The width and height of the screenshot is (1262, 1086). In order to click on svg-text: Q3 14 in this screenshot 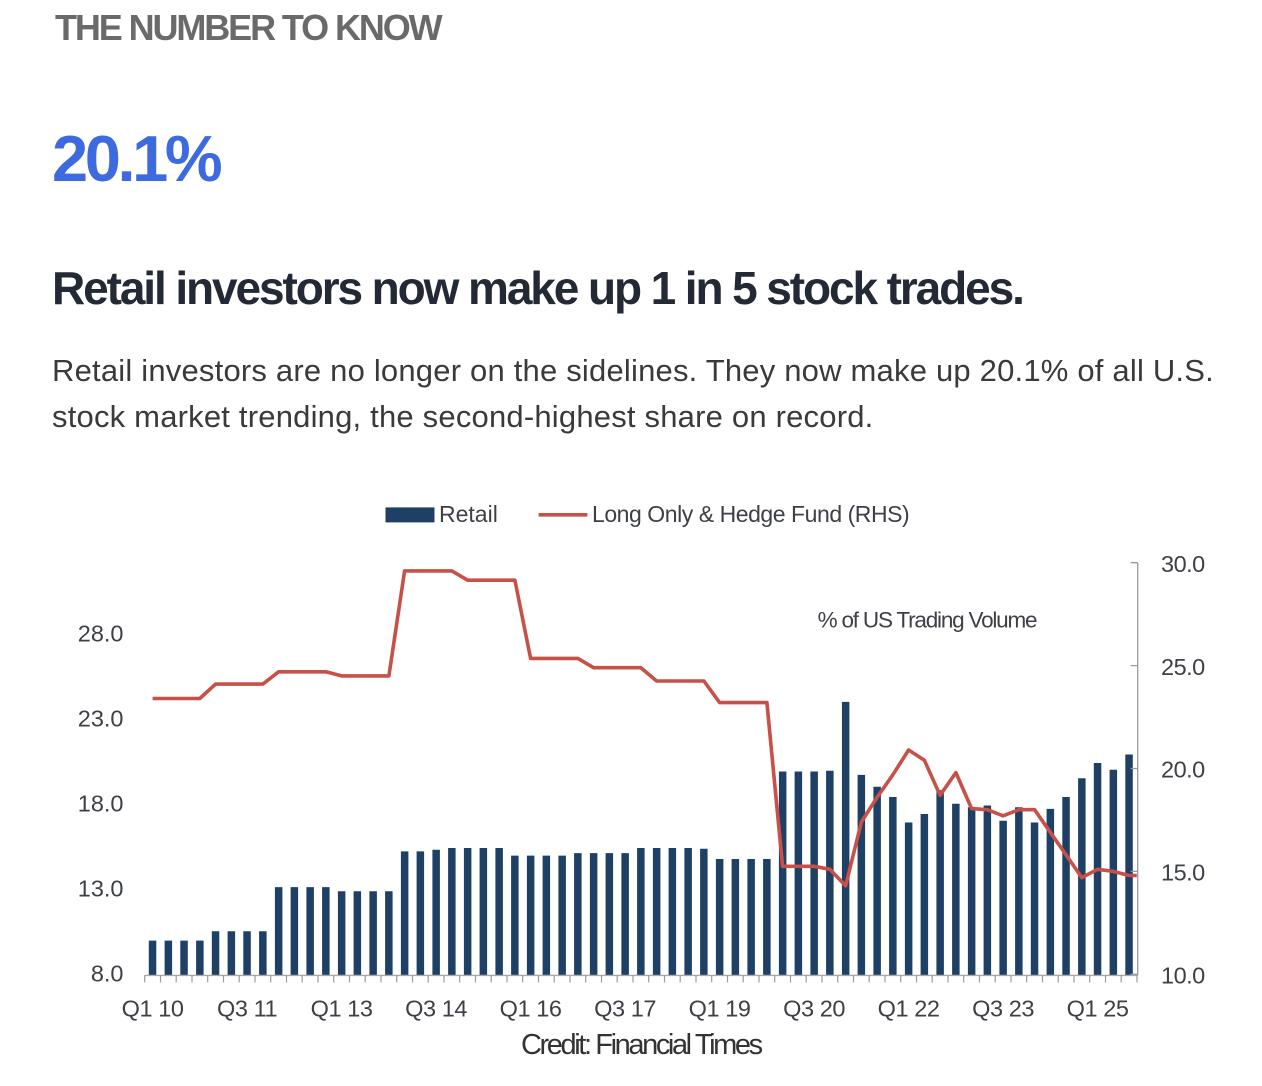, I will do `click(436, 1008)`.